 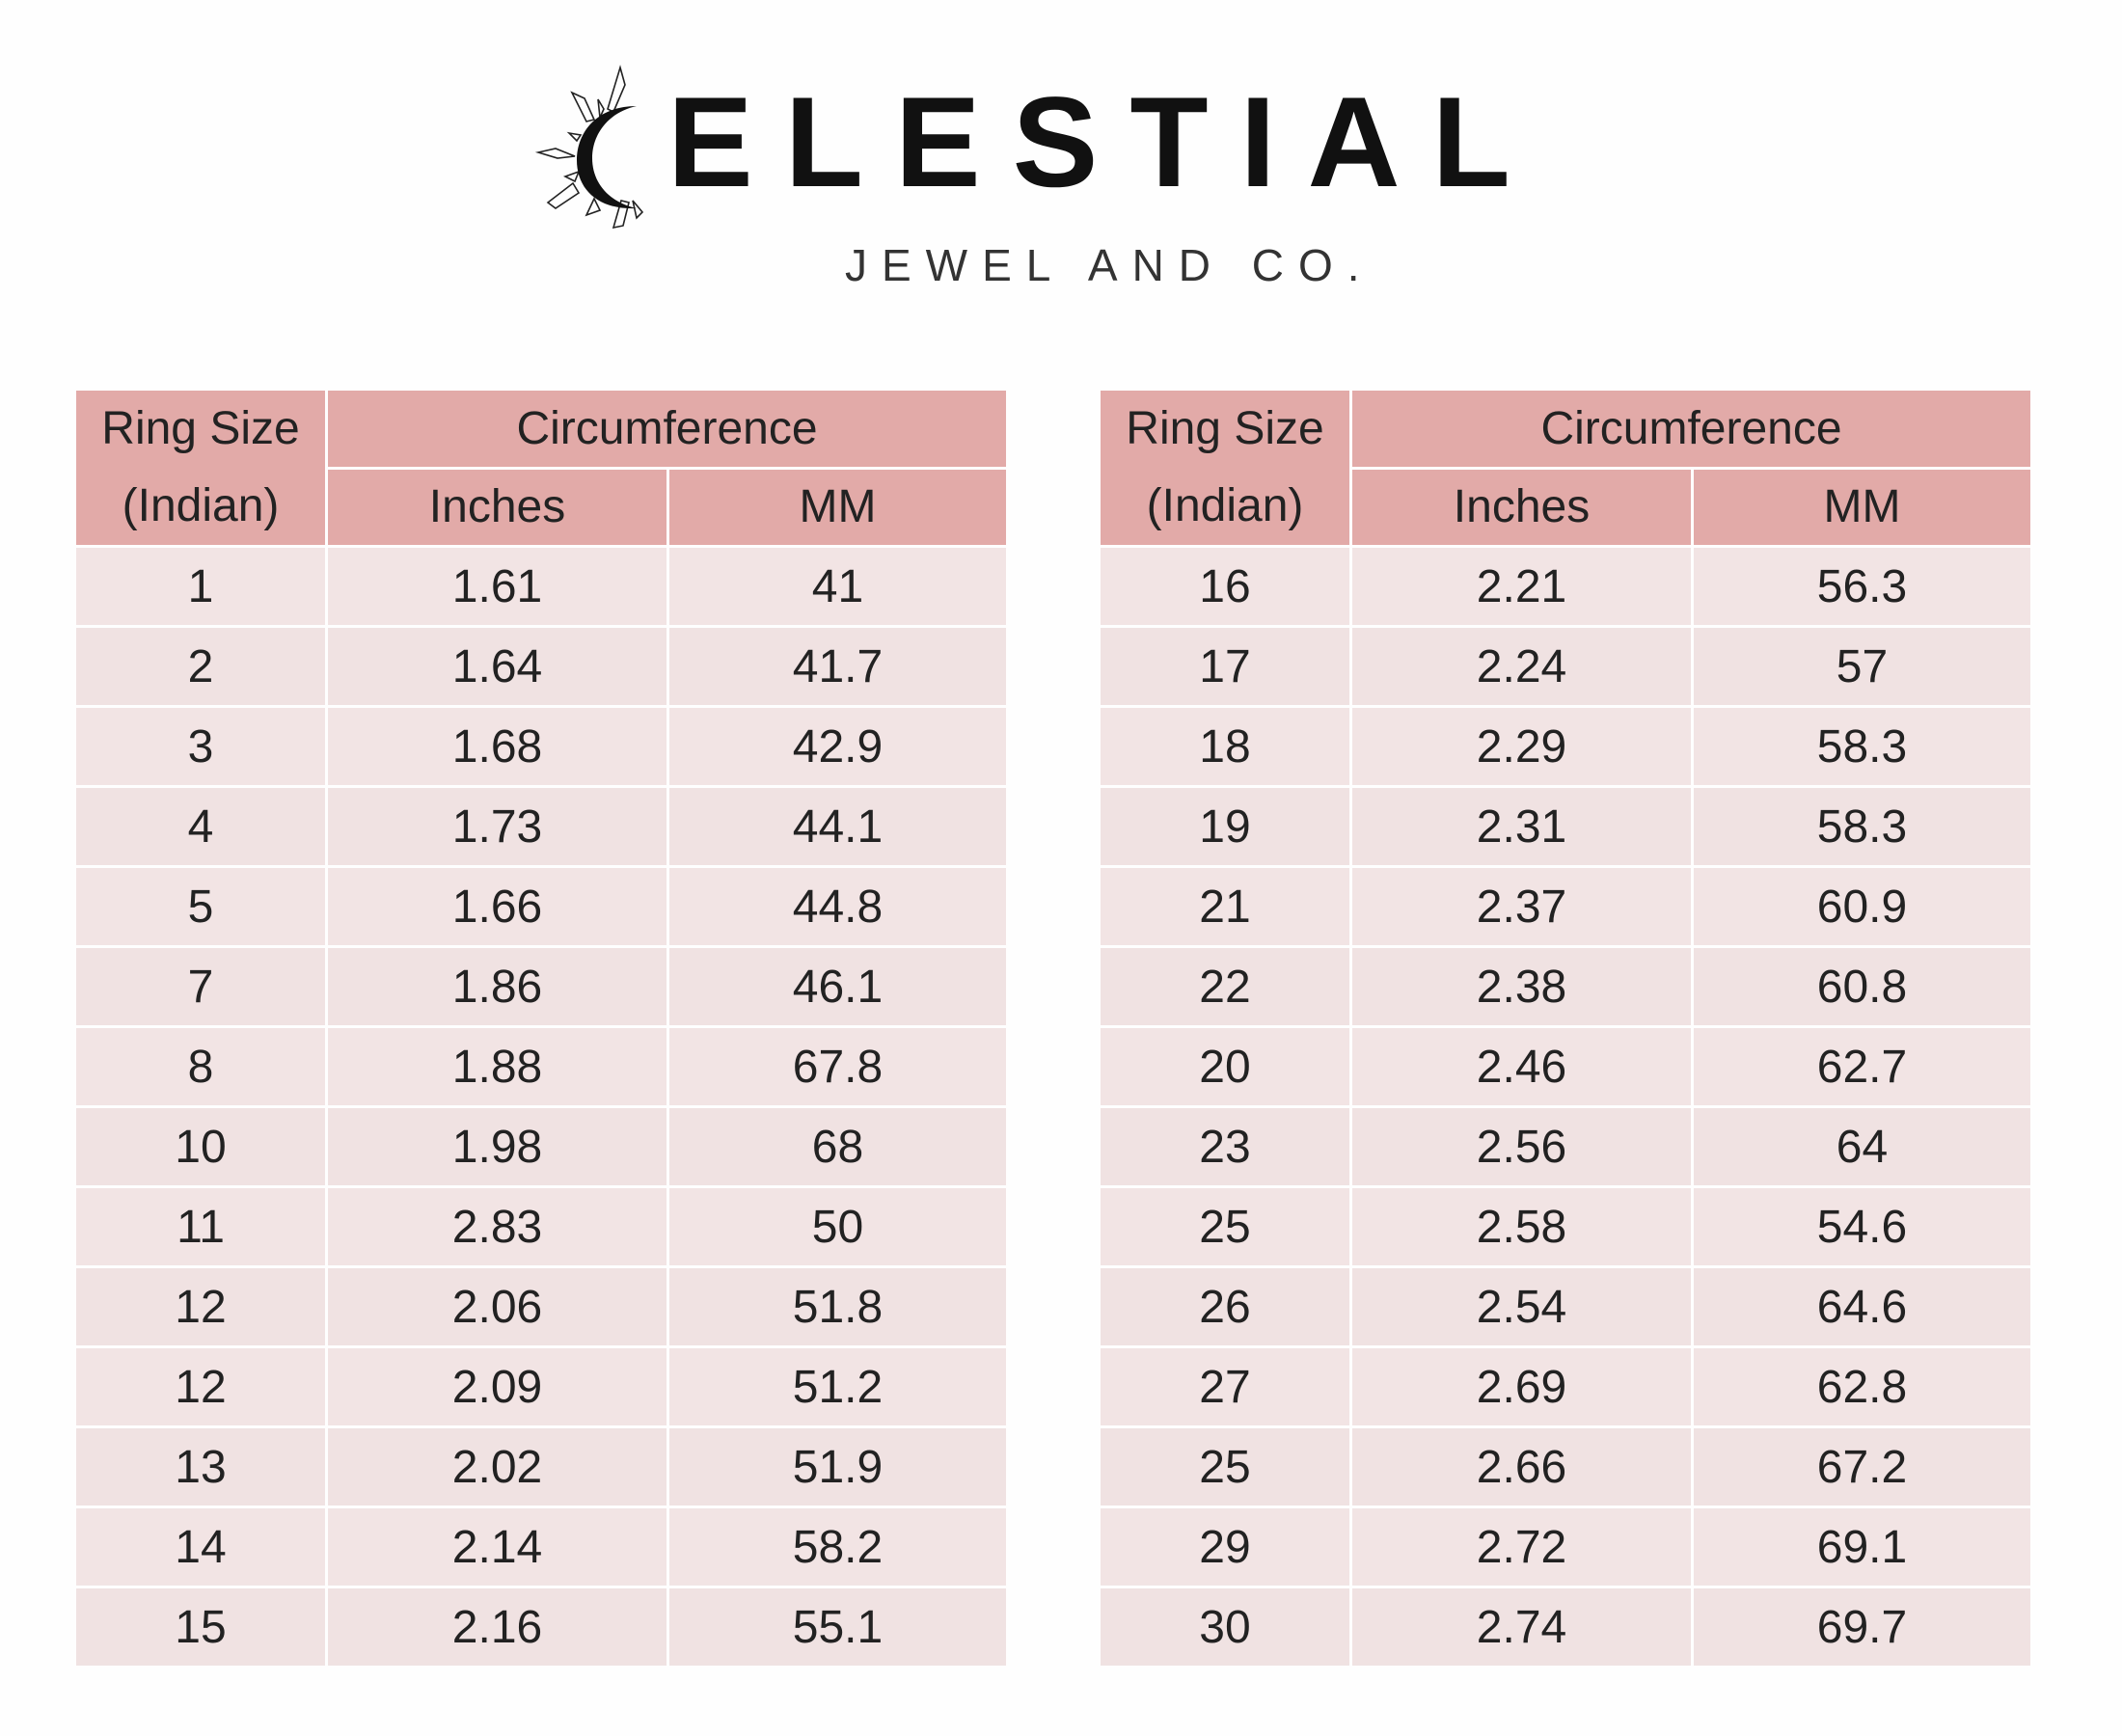 What do you see at coordinates (838, 667) in the screenshot?
I see `mm-cell: 41.7` at bounding box center [838, 667].